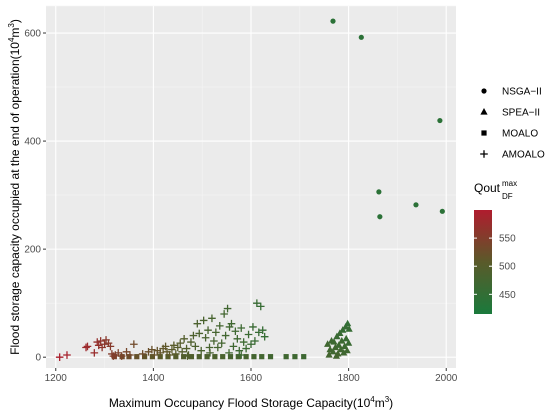 The height and width of the screenshot is (415, 550). I want to click on color-legend-title-sub: DF, so click(507, 196).